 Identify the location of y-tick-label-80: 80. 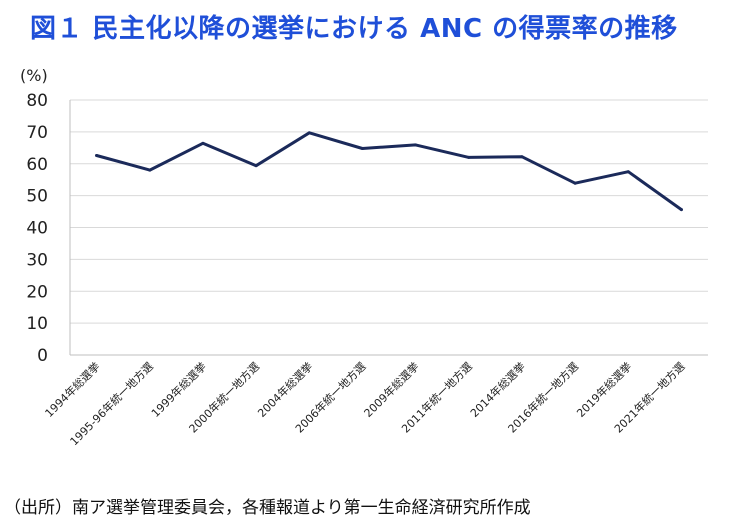
(37, 101).